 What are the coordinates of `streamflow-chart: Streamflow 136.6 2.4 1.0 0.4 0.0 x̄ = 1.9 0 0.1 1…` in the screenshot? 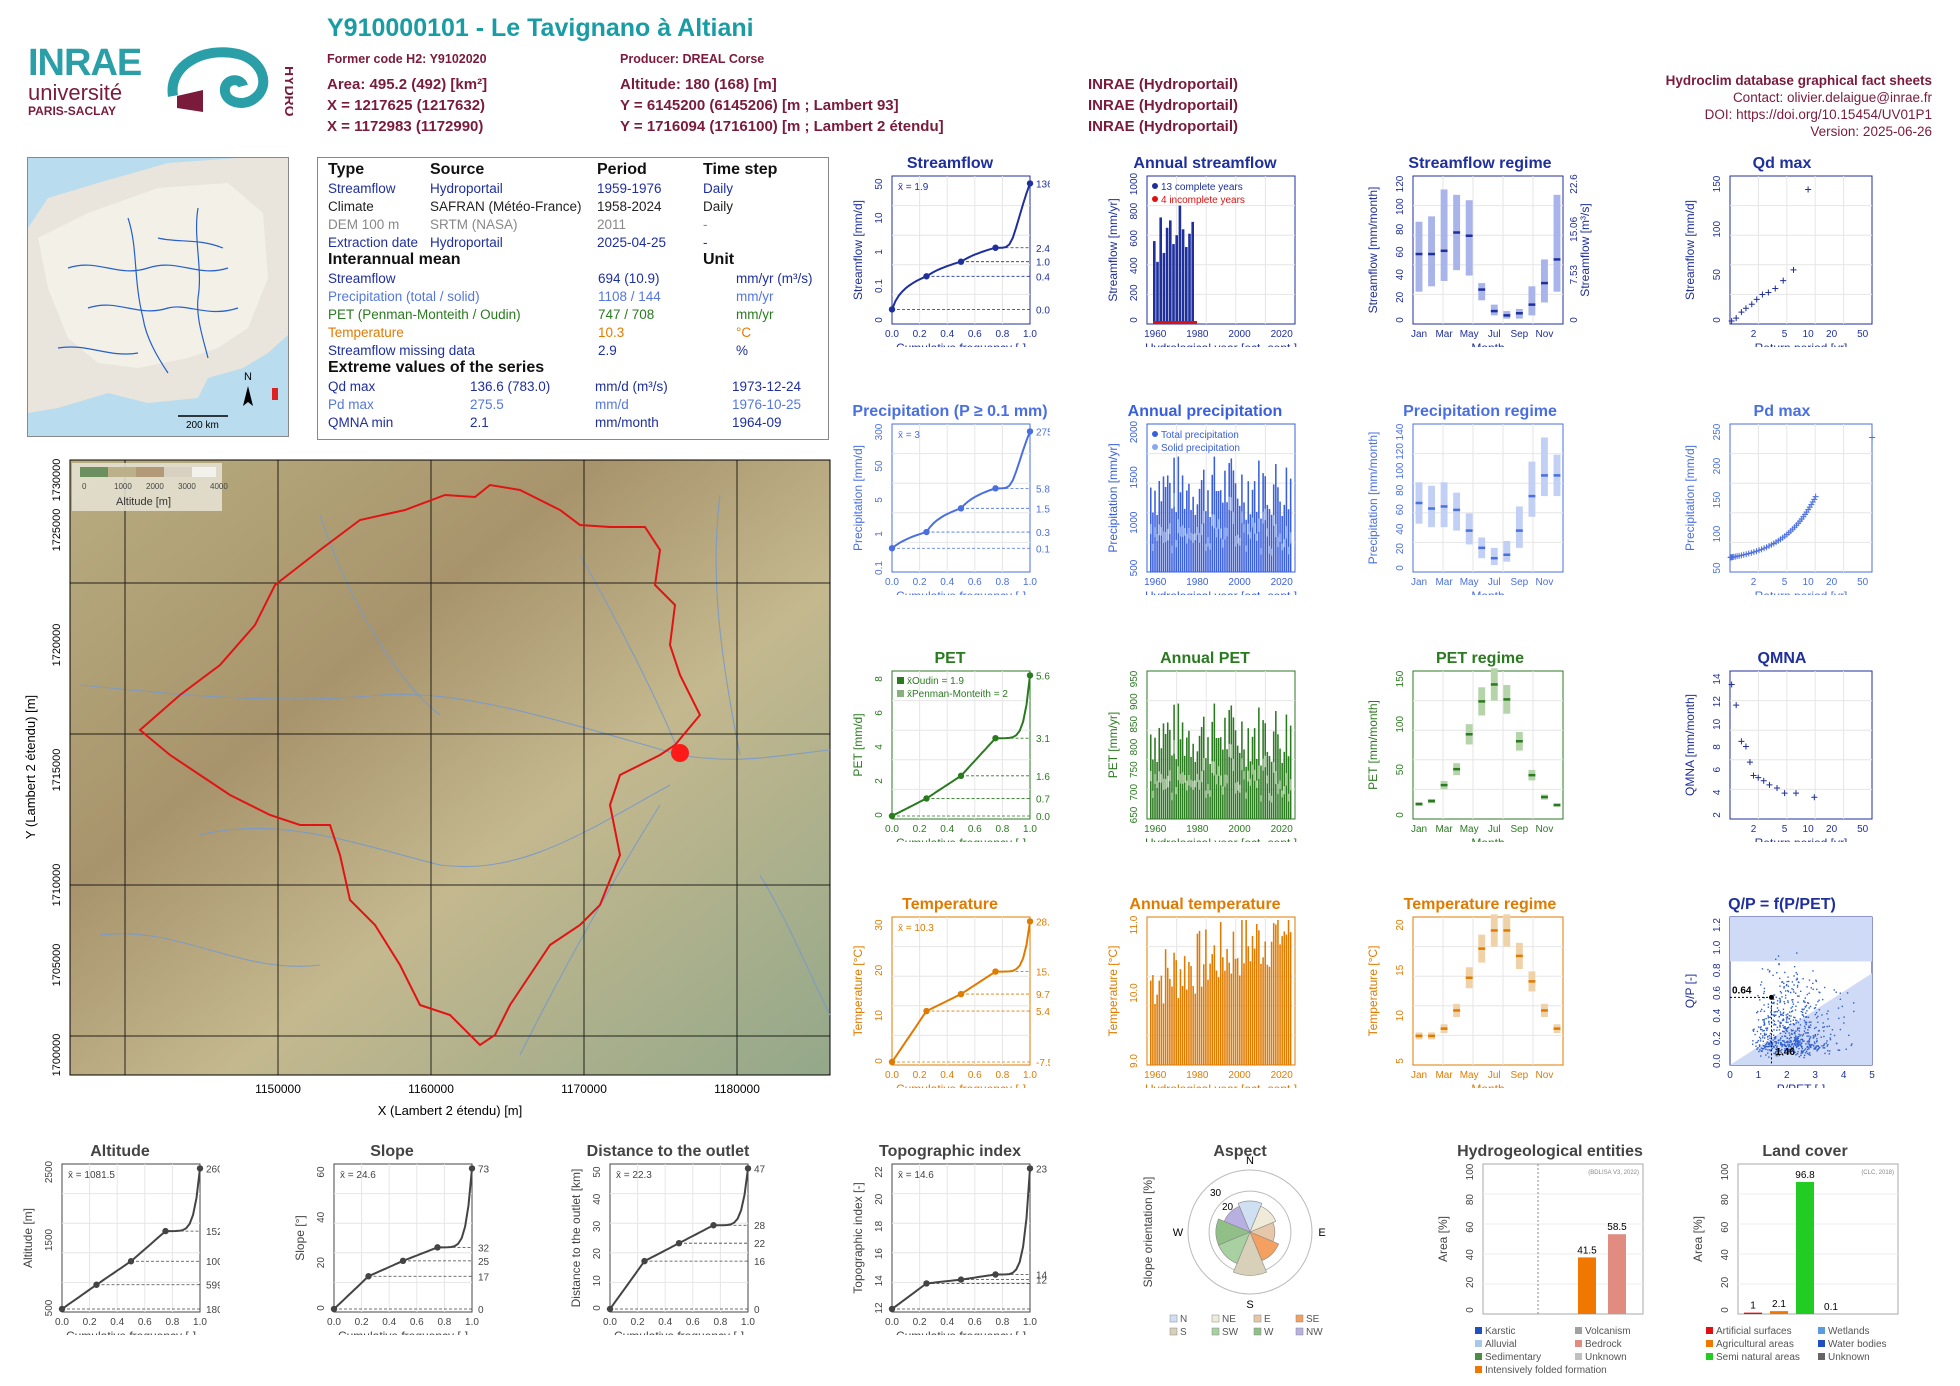 It's located at (950, 251).